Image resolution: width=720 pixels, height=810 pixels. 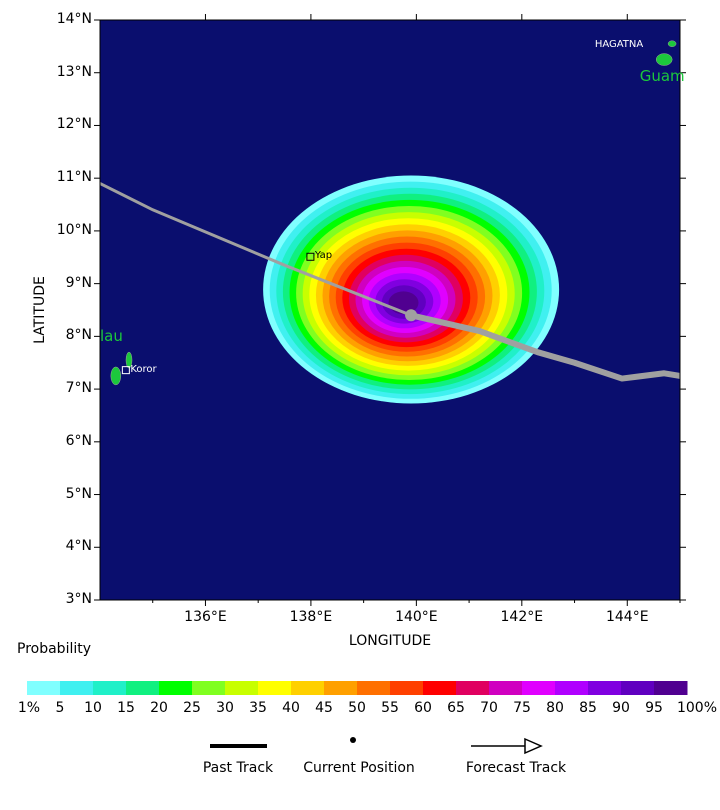 What do you see at coordinates (74, 177) in the screenshot?
I see `lat-tick-label: 11°N` at bounding box center [74, 177].